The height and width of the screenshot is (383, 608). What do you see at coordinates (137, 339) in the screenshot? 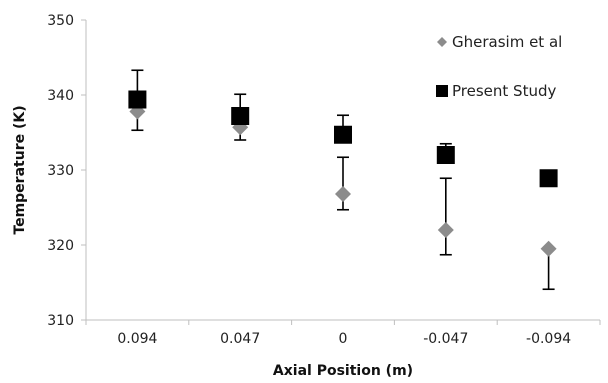
I see `x-tick-label: 0.094` at bounding box center [137, 339].